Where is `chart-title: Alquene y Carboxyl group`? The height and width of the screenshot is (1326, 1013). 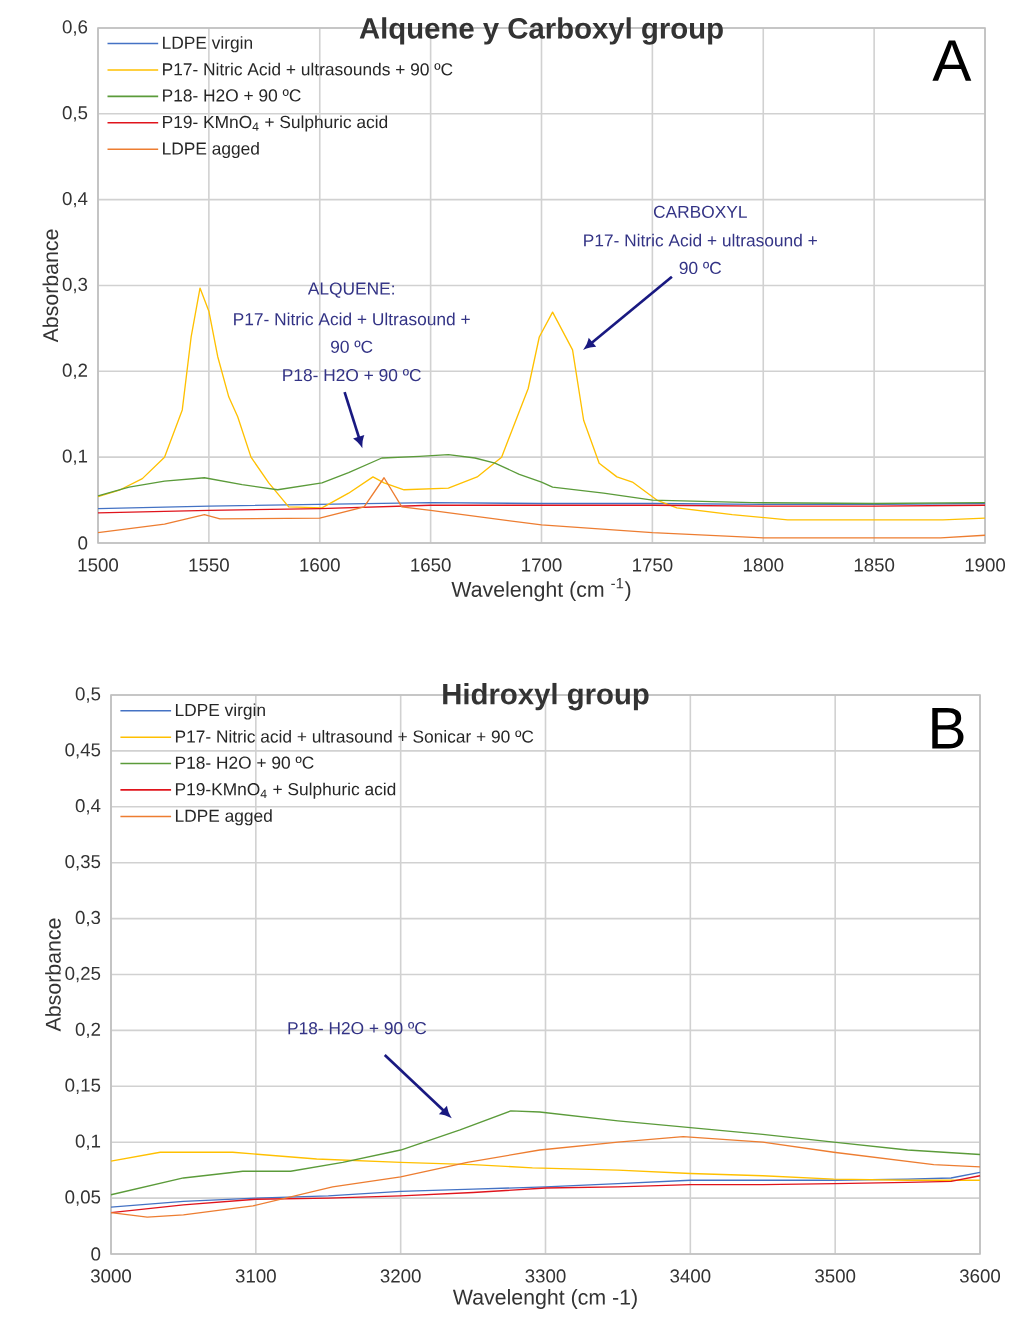 chart-title: Alquene y Carboxyl group is located at coordinates (541, 31).